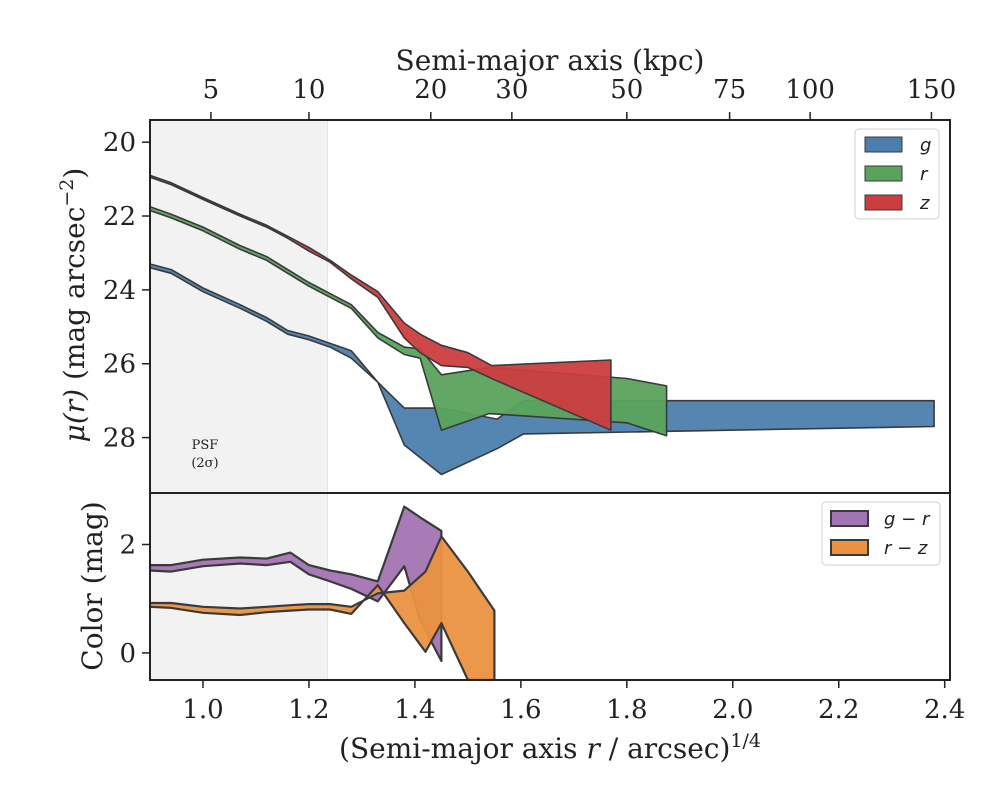 This screenshot has width=1000, height=800. Describe the element at coordinates (924, 203) in the screenshot. I see `legend-label-z: z` at that location.